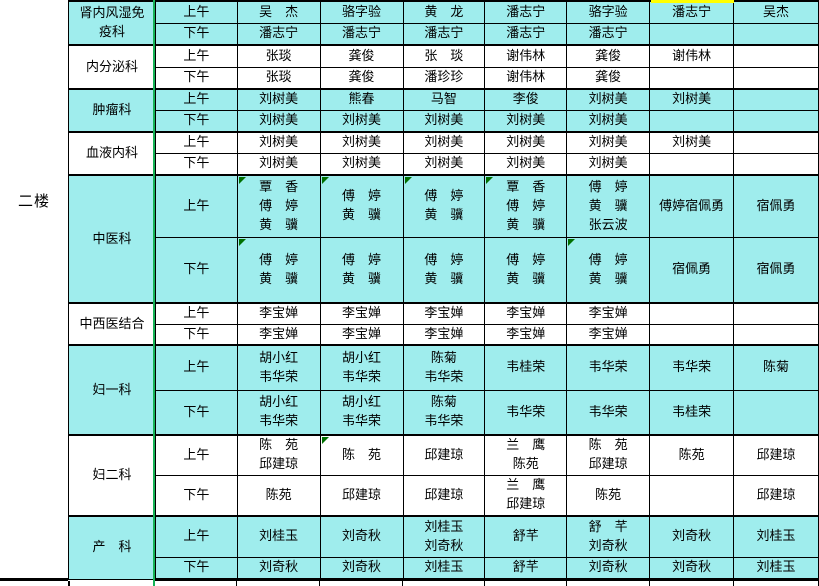 The height and width of the screenshot is (586, 819). Describe the element at coordinates (526, 495) in the screenshot. I see `schedule-cell: 兰 鹰邱建琼` at that location.